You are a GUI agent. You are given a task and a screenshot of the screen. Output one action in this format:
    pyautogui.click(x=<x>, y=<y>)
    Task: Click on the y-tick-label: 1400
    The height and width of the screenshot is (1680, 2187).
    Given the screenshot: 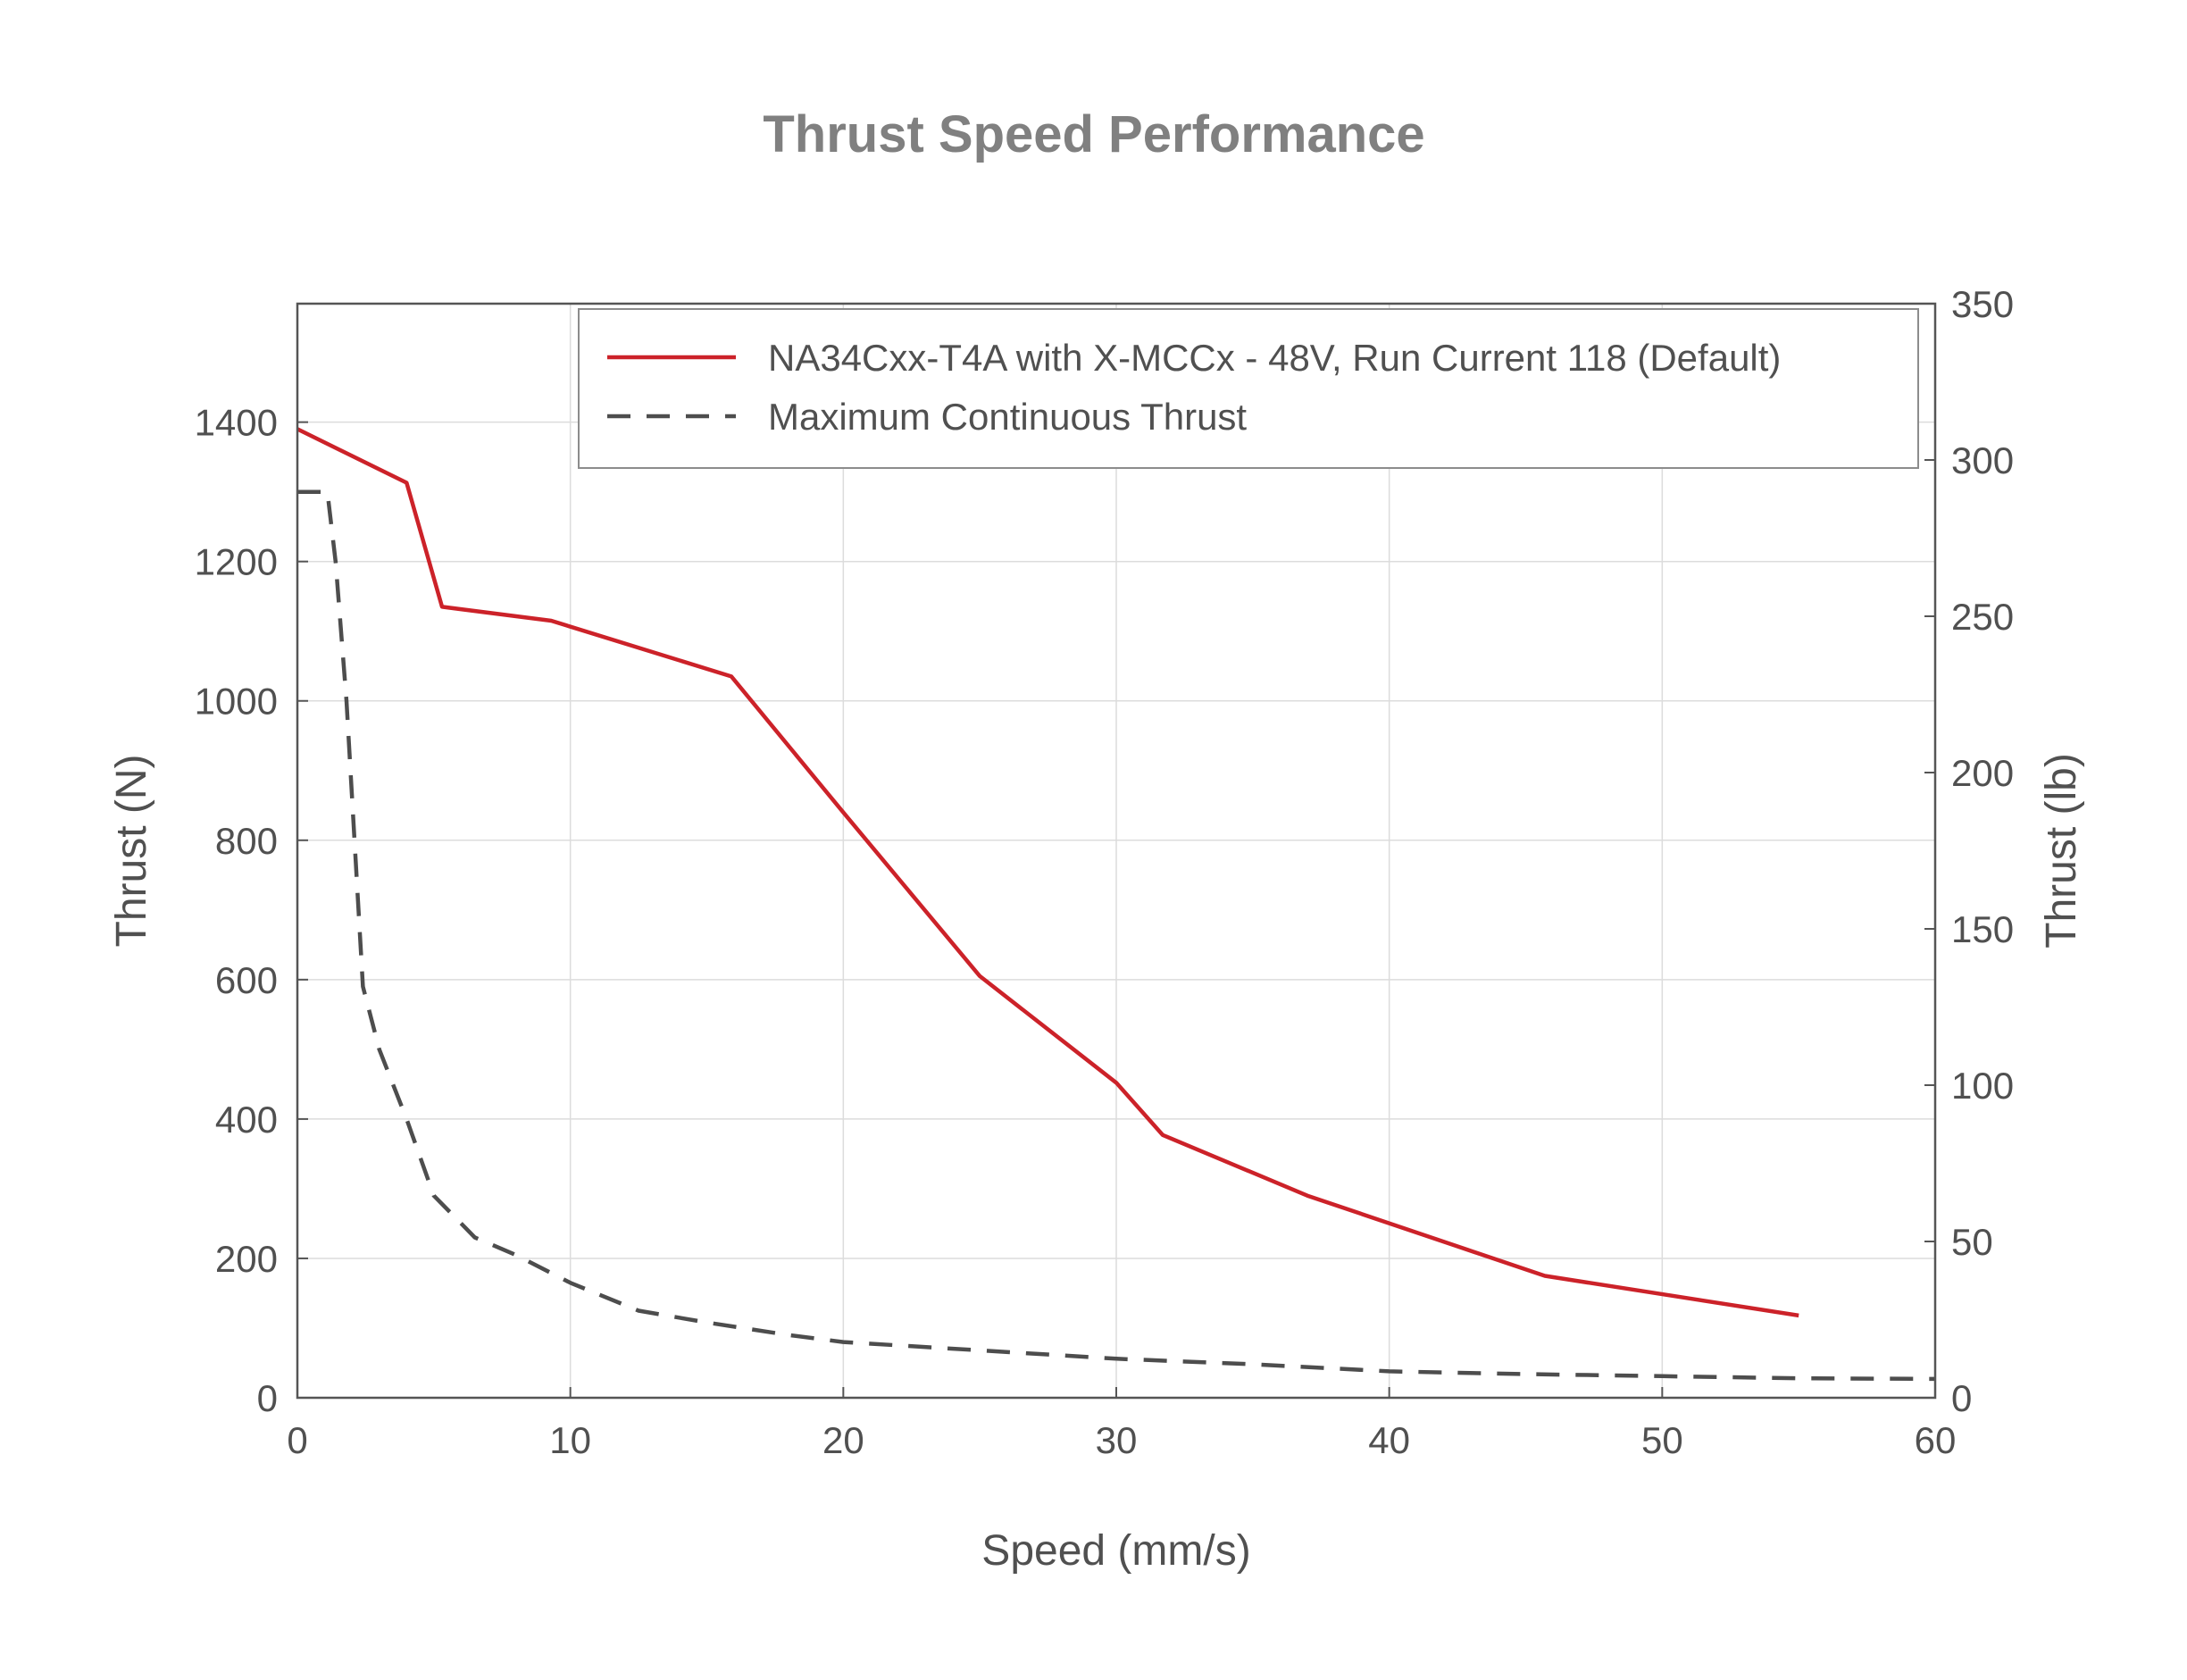 What is the action you would take?
    pyautogui.click(x=236, y=423)
    